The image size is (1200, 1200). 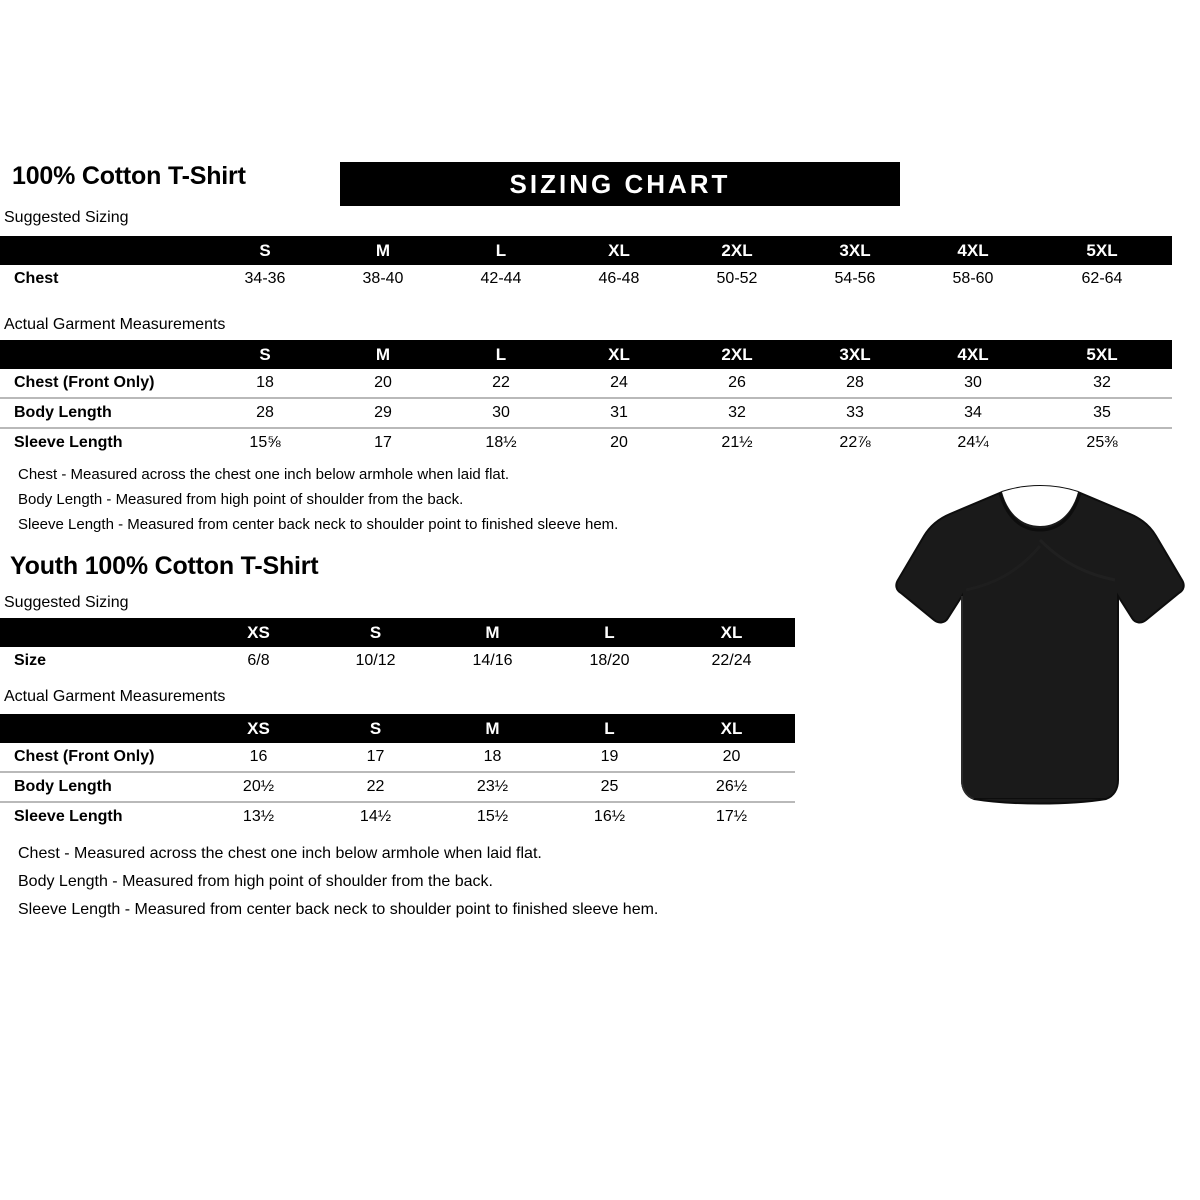 What do you see at coordinates (383, 278) in the screenshot?
I see `cell-chest-m: 38-40` at bounding box center [383, 278].